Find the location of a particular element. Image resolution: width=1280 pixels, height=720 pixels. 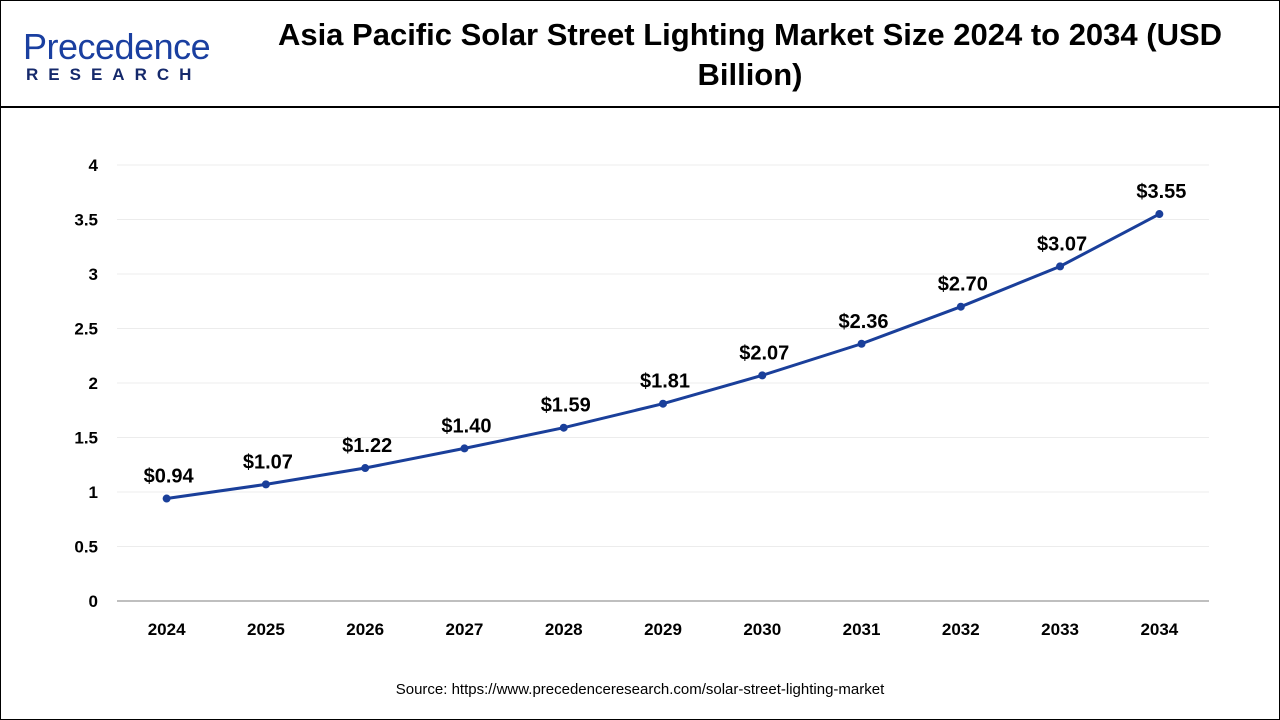

y-tick-label: 2 is located at coordinates (93, 383).